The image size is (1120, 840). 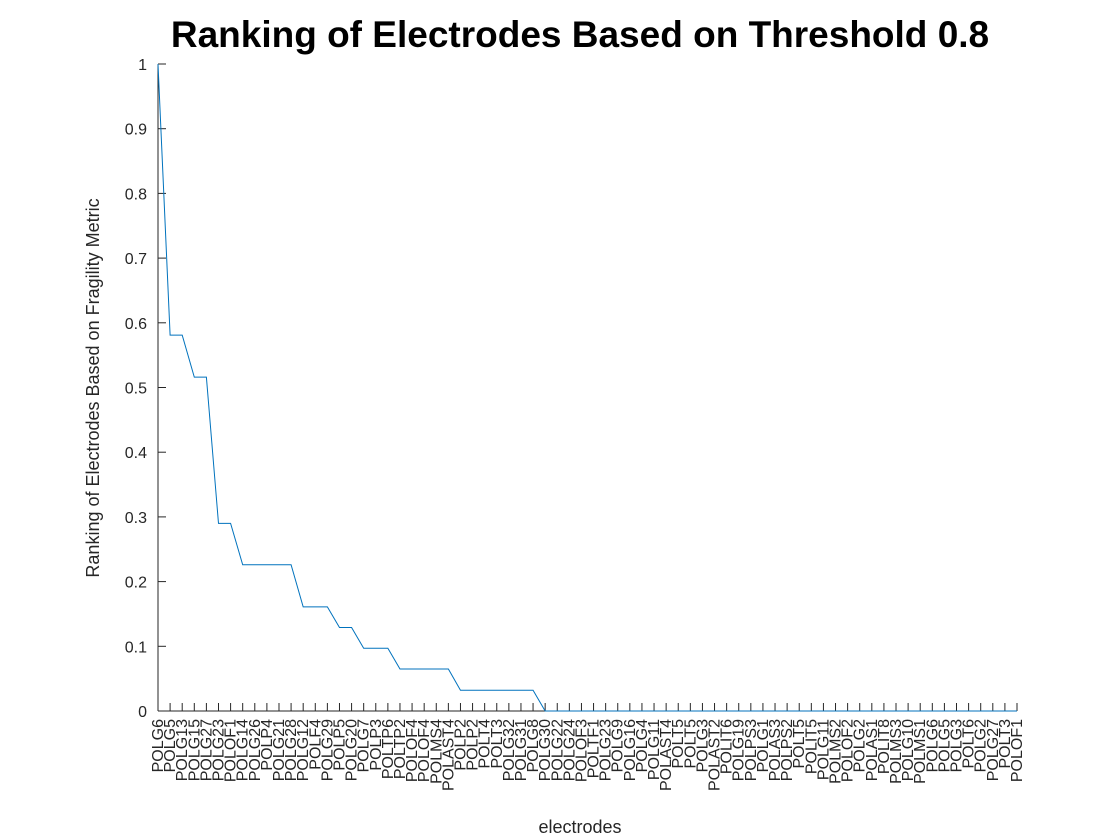 I want to click on y-tick-label: 0.6, so click(x=136, y=324).